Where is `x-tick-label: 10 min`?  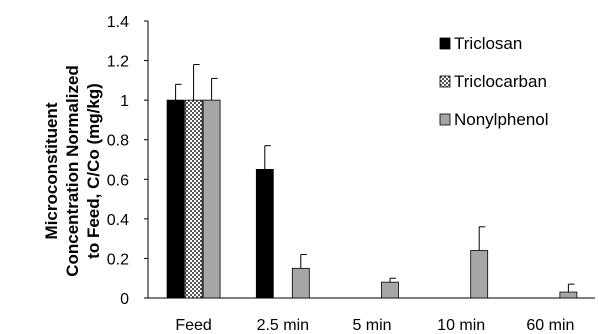
x-tick-label: 10 min is located at coordinates (461, 325).